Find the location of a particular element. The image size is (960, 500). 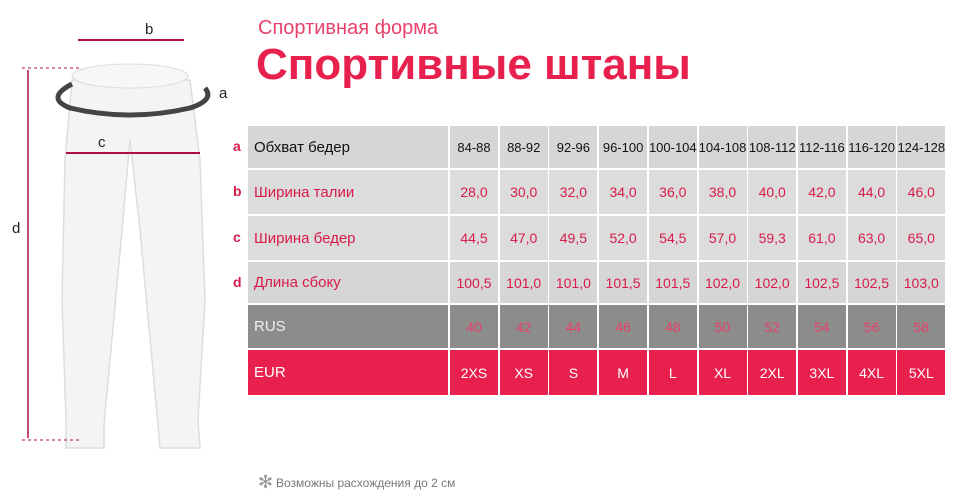

table-cell: 104-108 is located at coordinates (722, 147).